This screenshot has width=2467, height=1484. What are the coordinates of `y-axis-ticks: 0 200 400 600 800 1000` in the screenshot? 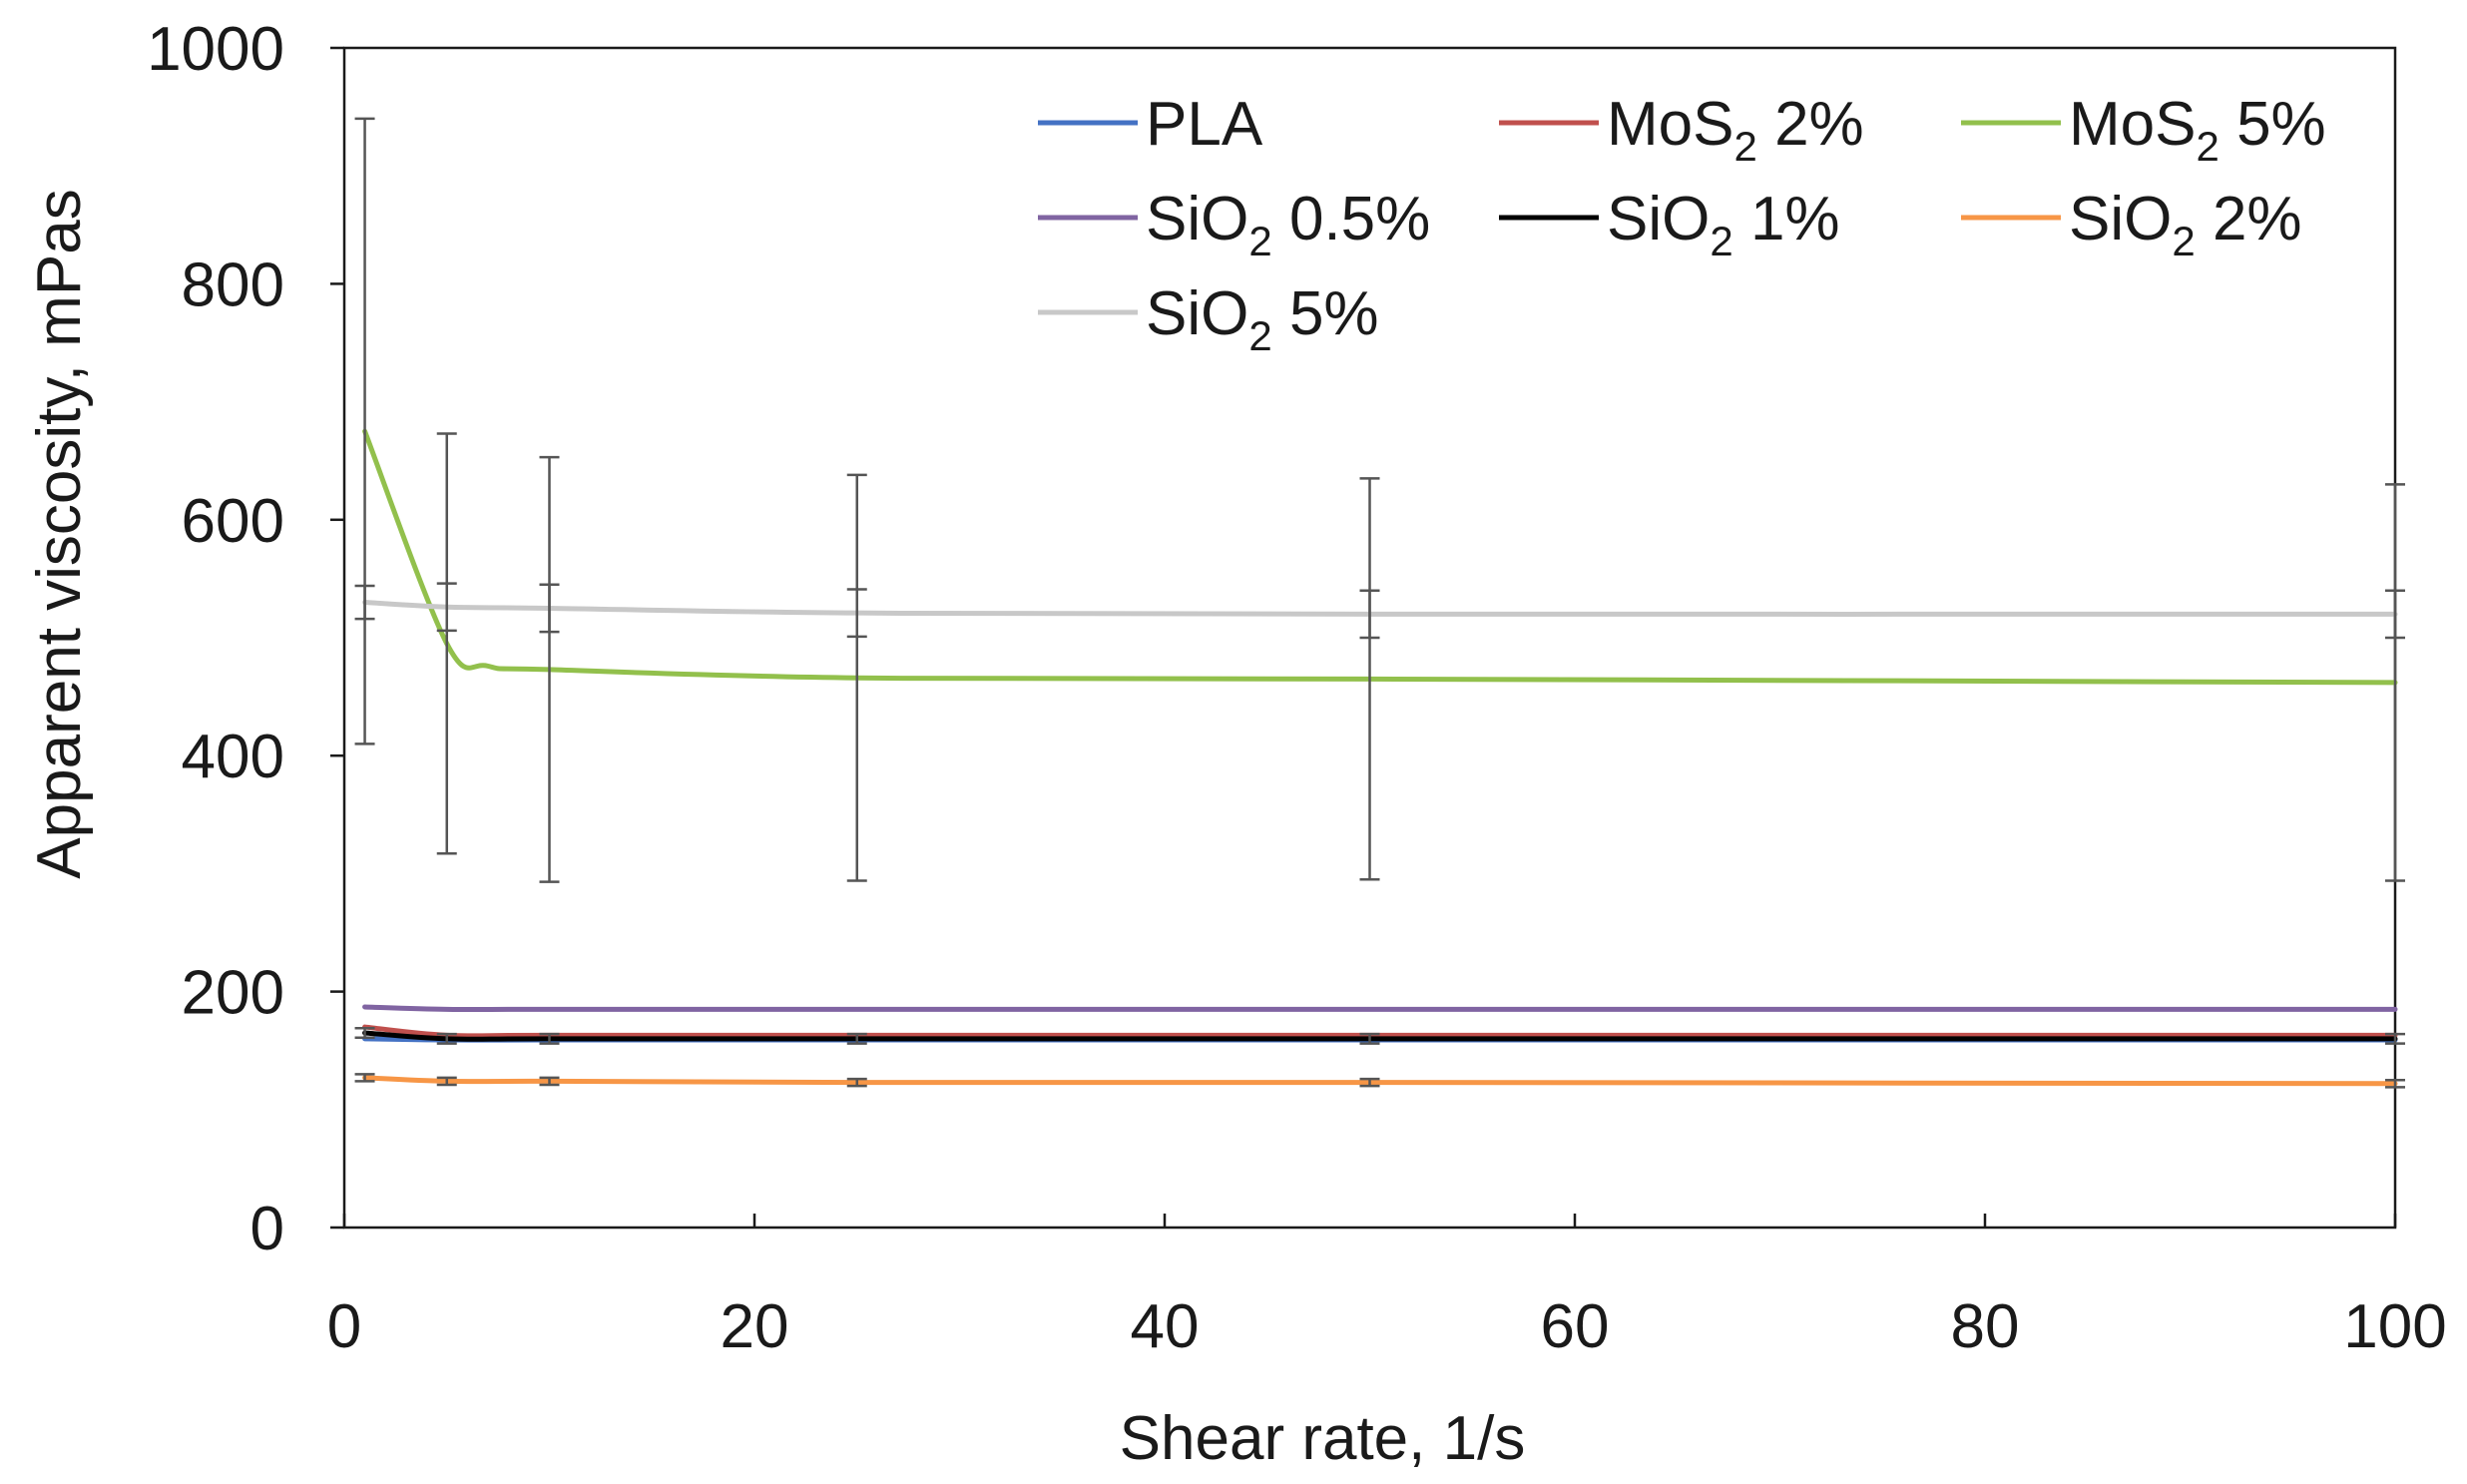 It's located at (245, 639).